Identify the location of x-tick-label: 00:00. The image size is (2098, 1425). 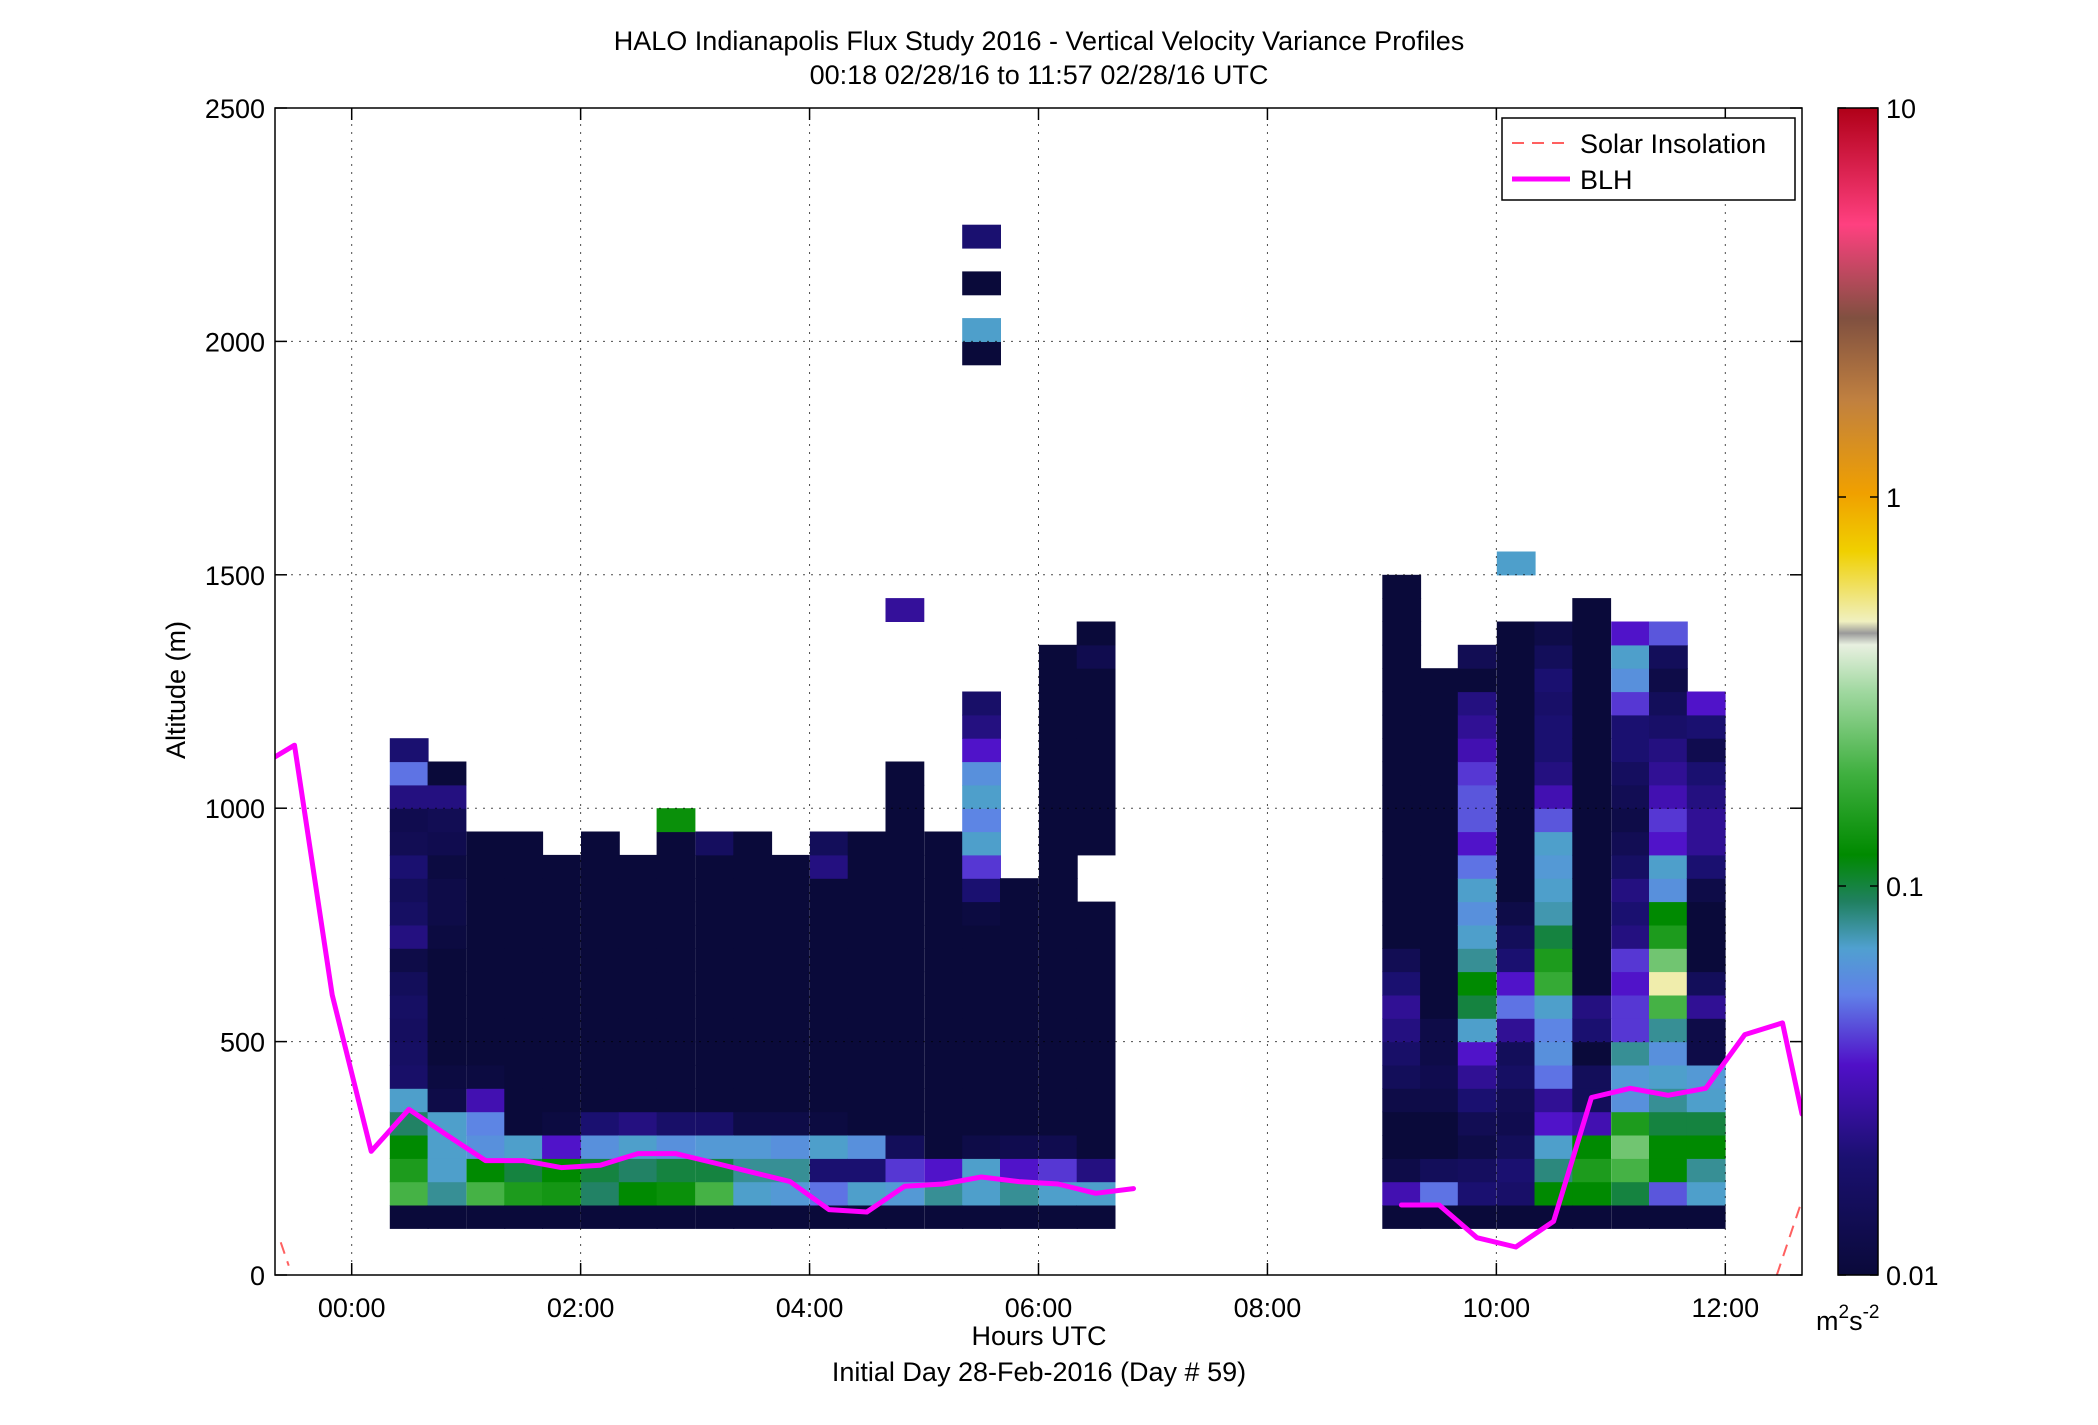
(352, 1308).